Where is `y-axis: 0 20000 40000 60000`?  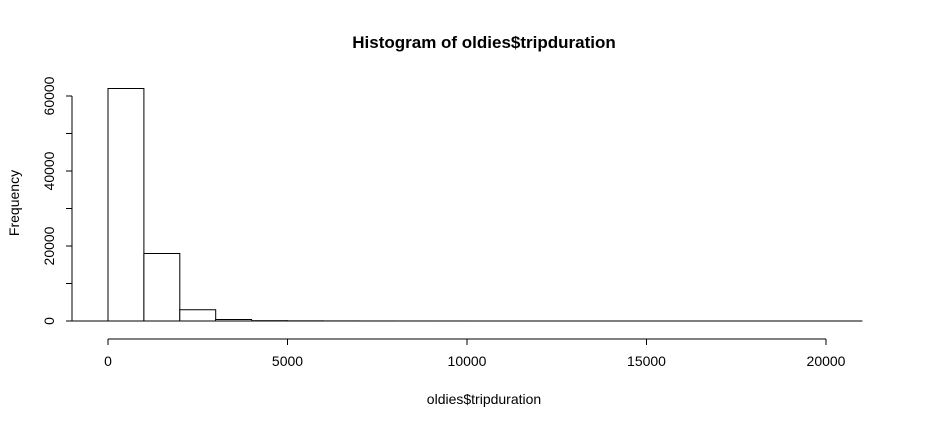 y-axis: 0 20000 40000 60000 is located at coordinates (57, 200).